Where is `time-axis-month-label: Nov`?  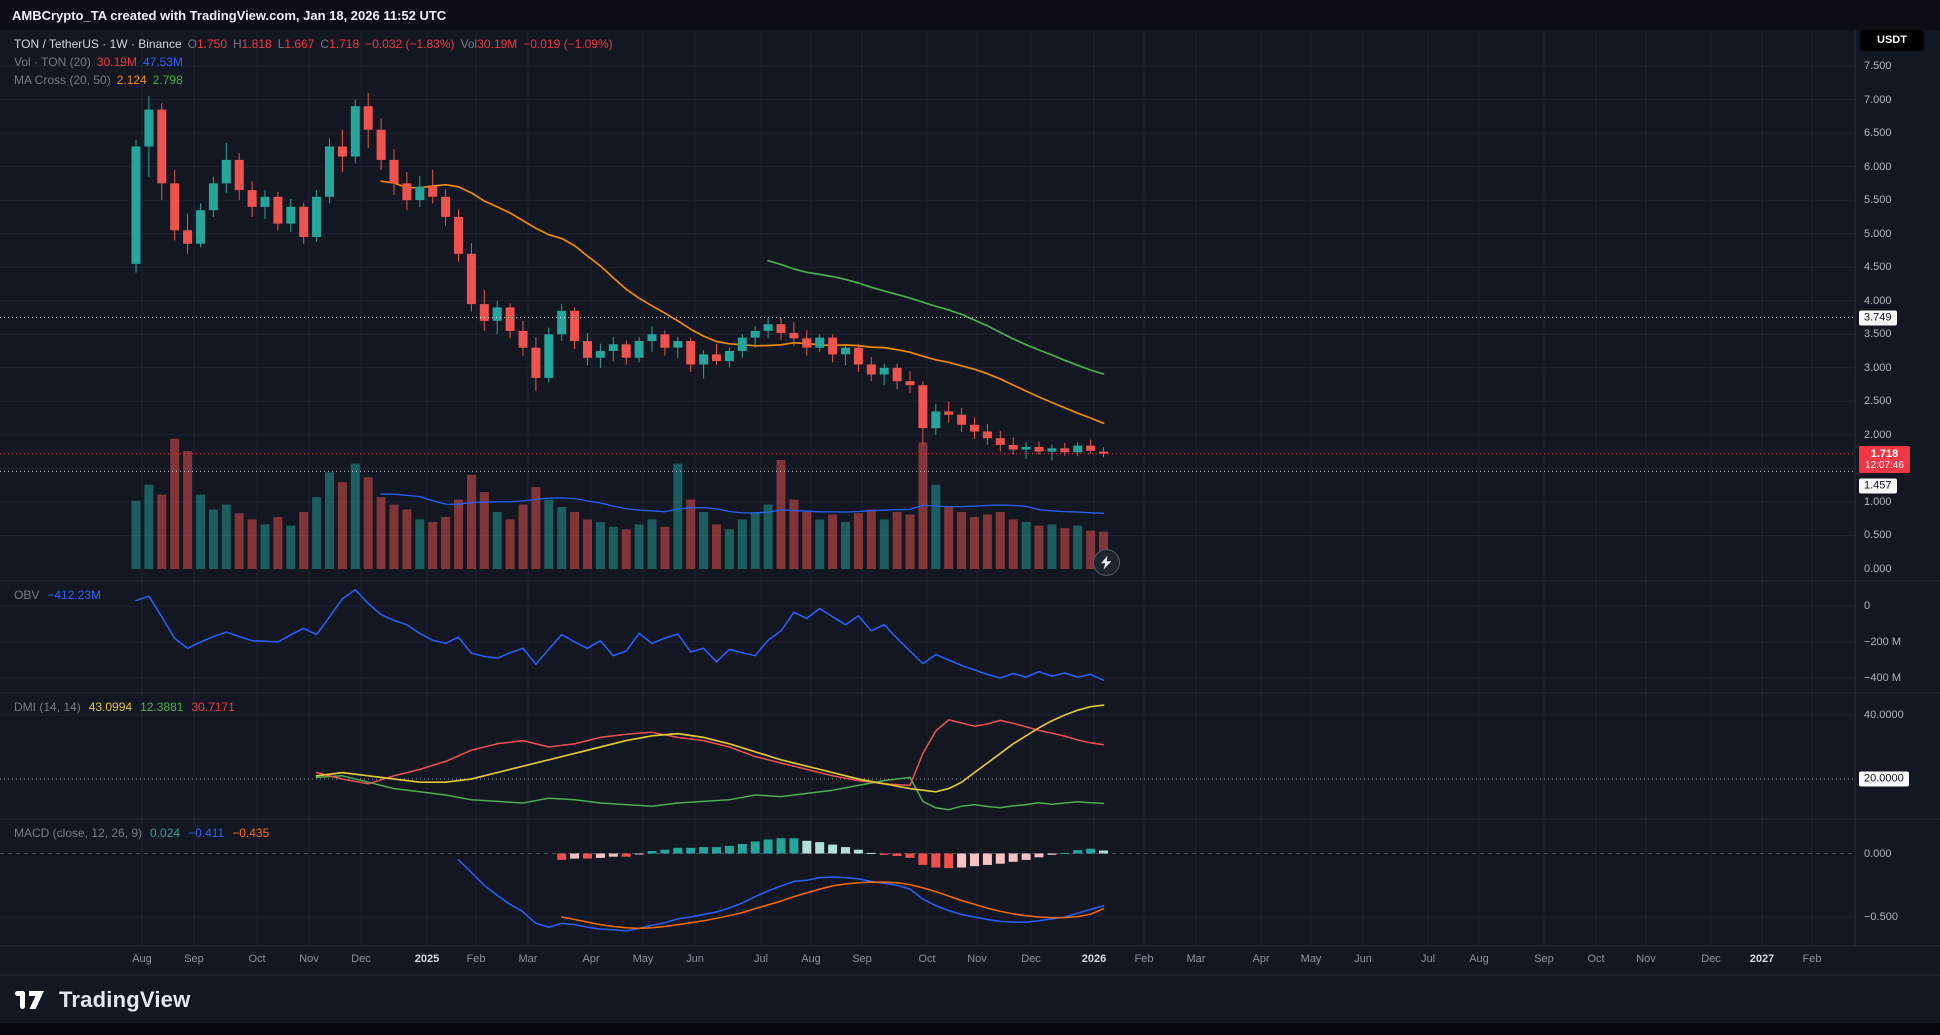 time-axis-month-label: Nov is located at coordinates (1646, 959).